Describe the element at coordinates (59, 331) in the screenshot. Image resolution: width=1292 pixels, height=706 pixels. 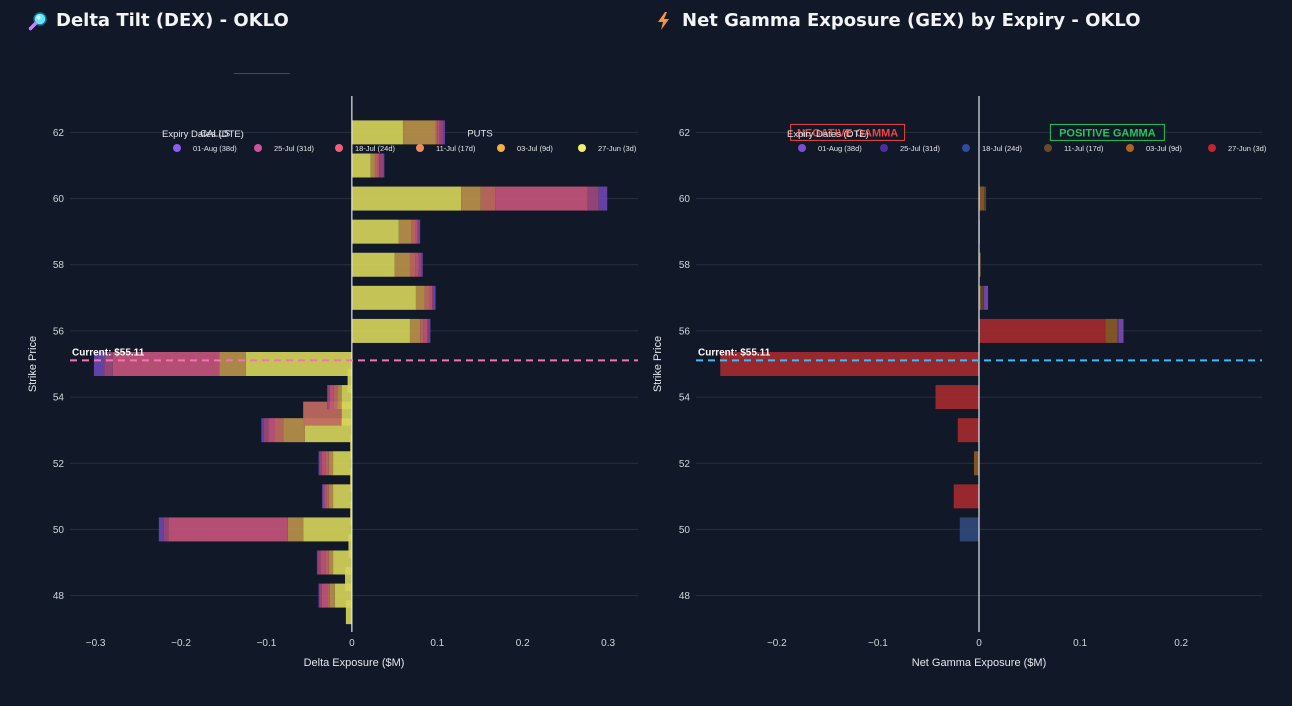
I see `y-tick-label: 56` at that location.